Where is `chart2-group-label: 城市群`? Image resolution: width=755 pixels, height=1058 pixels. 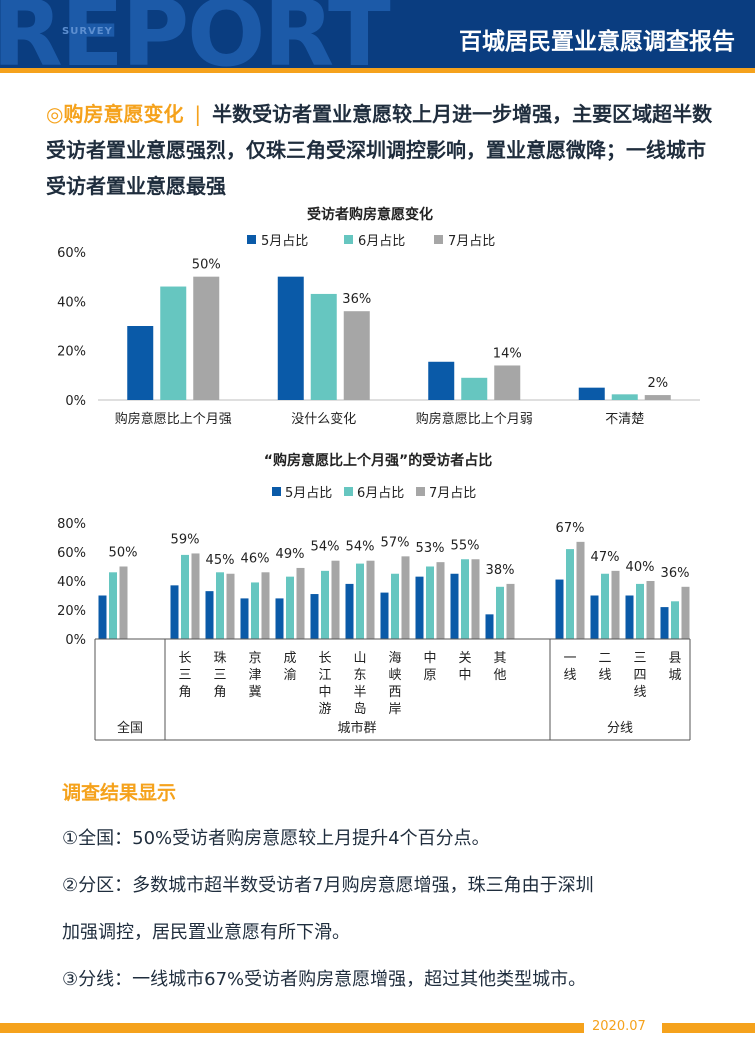
chart2-group-label: 城市群 is located at coordinates (356, 728).